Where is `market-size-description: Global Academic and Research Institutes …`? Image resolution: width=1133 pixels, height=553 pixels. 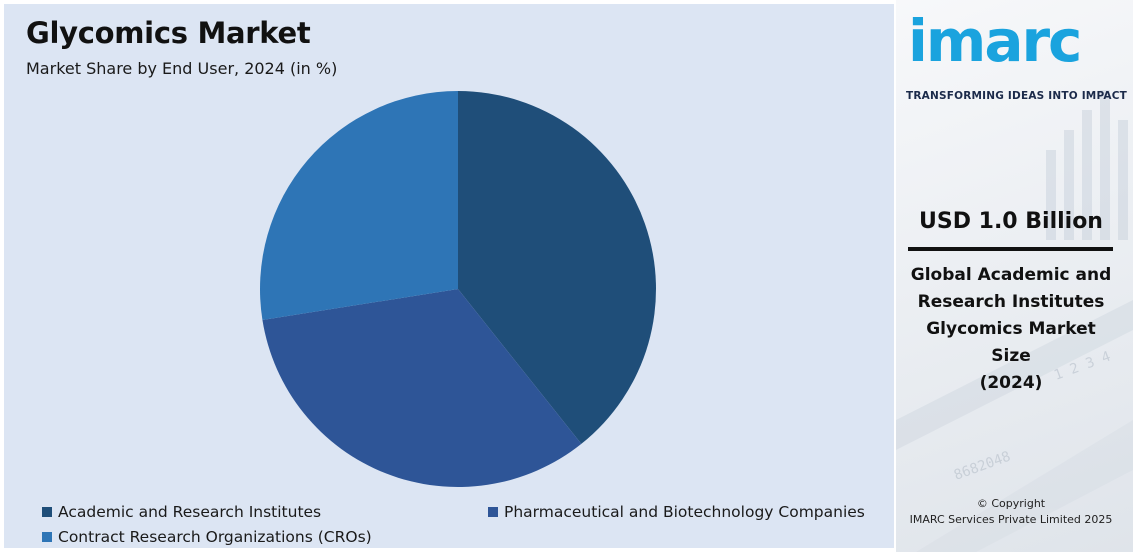 market-size-description: Global Academic and Research Institutes … is located at coordinates (1011, 329).